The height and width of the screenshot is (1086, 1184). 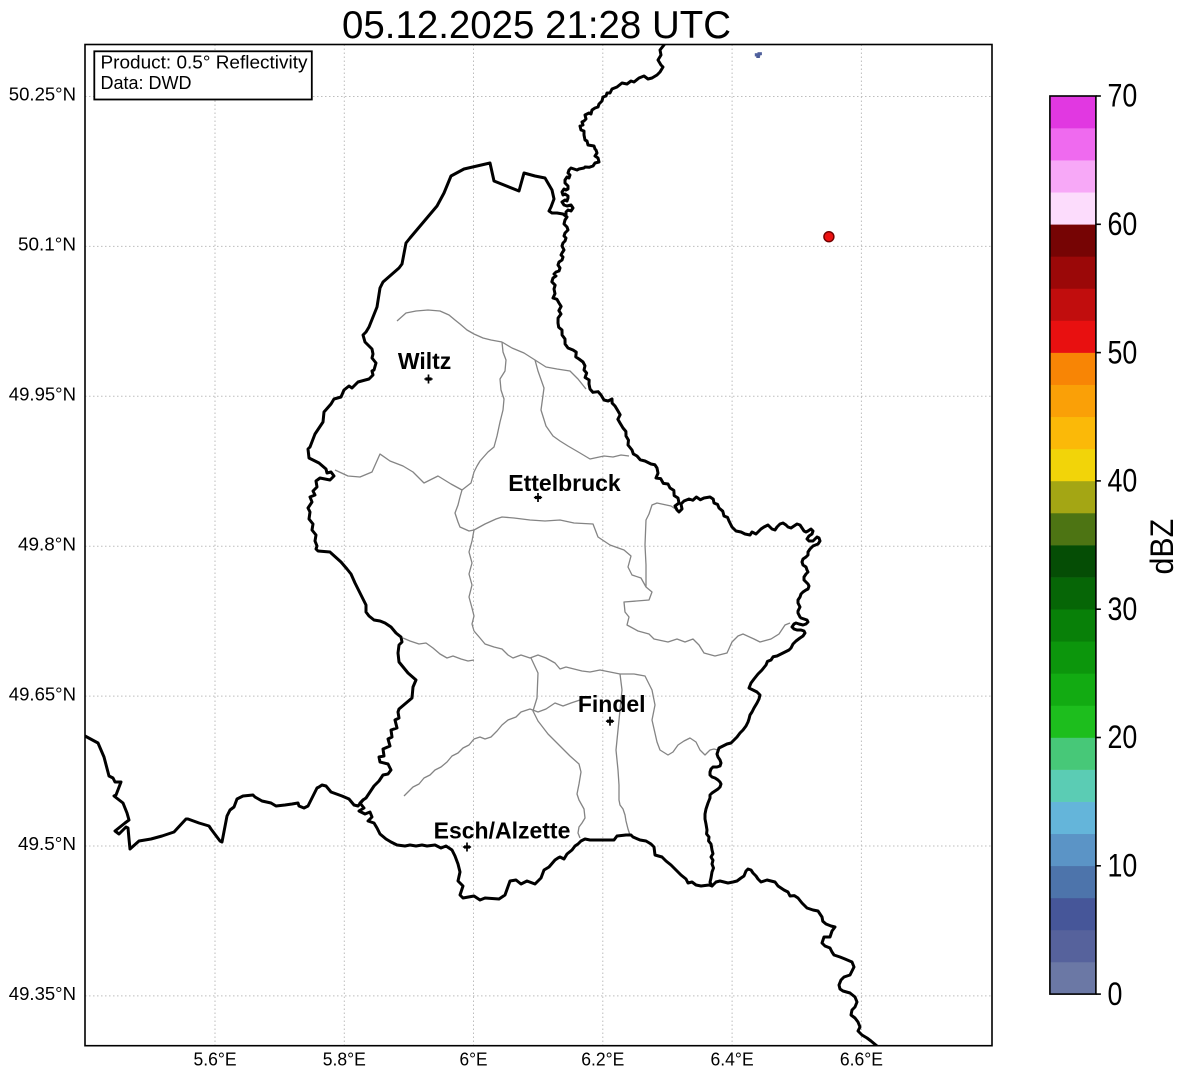 I want to click on svg-text: 05.12.2025 21:28 UTC, so click(x=536, y=25).